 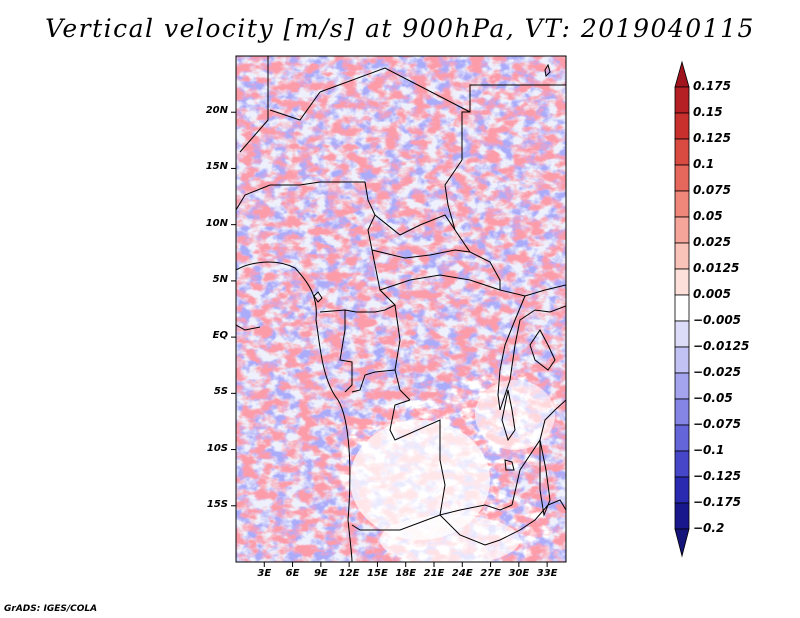 I want to click on colorbar-level-label: −0.075, so click(x=717, y=424).